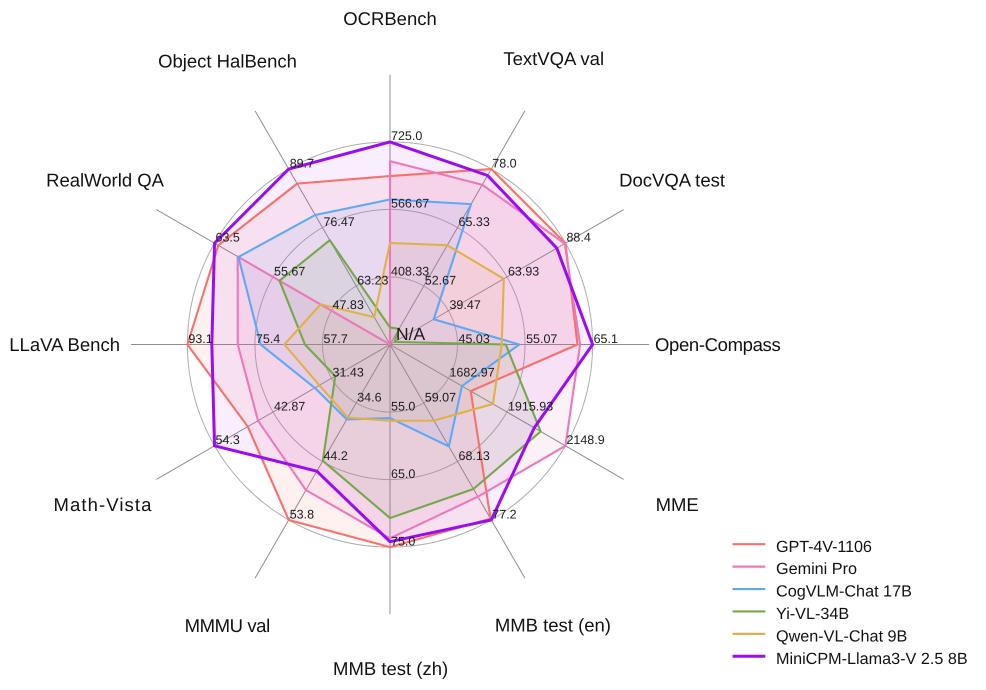 The height and width of the screenshot is (690, 986). What do you see at coordinates (411, 334) in the screenshot?
I see `svg-text: N/A` at bounding box center [411, 334].